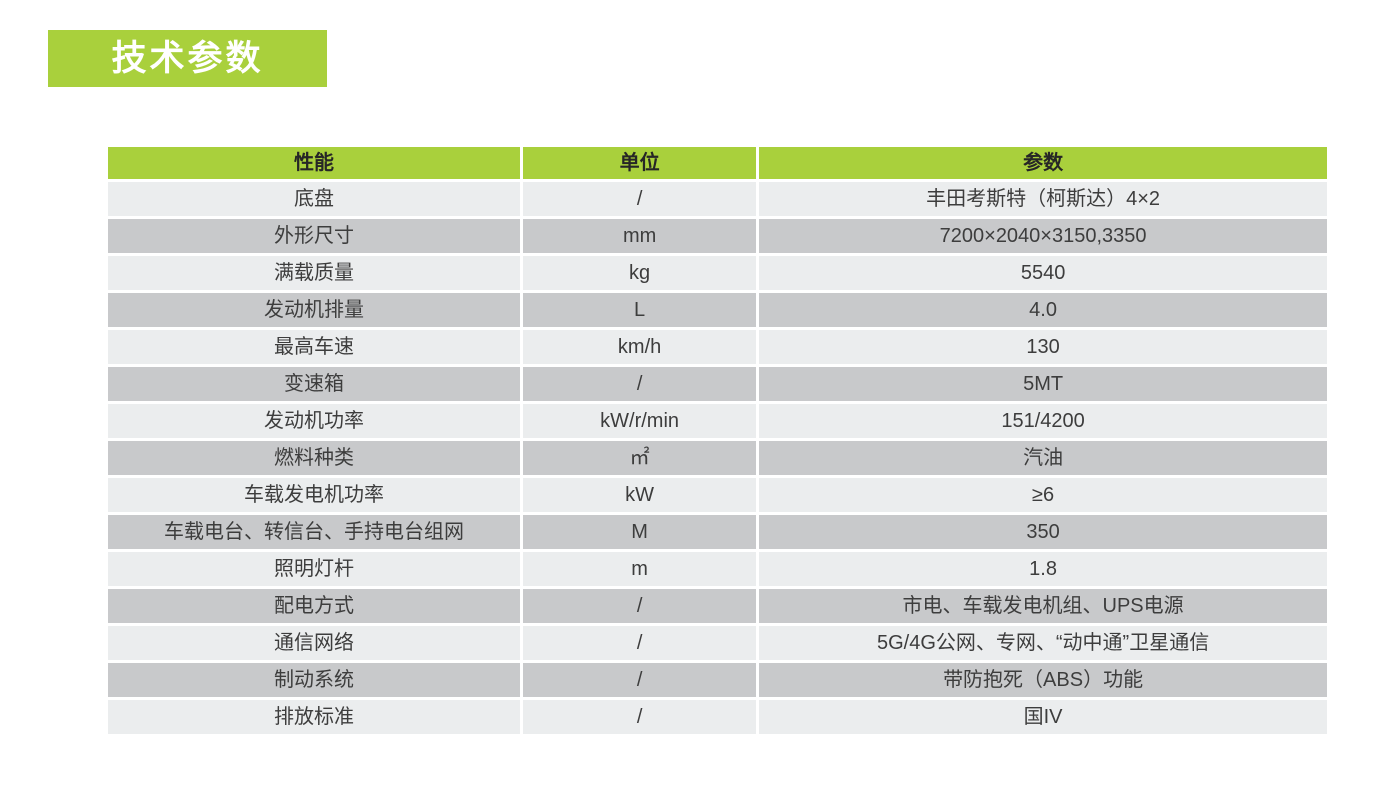  What do you see at coordinates (640, 163) in the screenshot?
I see `header-unit: 单位` at bounding box center [640, 163].